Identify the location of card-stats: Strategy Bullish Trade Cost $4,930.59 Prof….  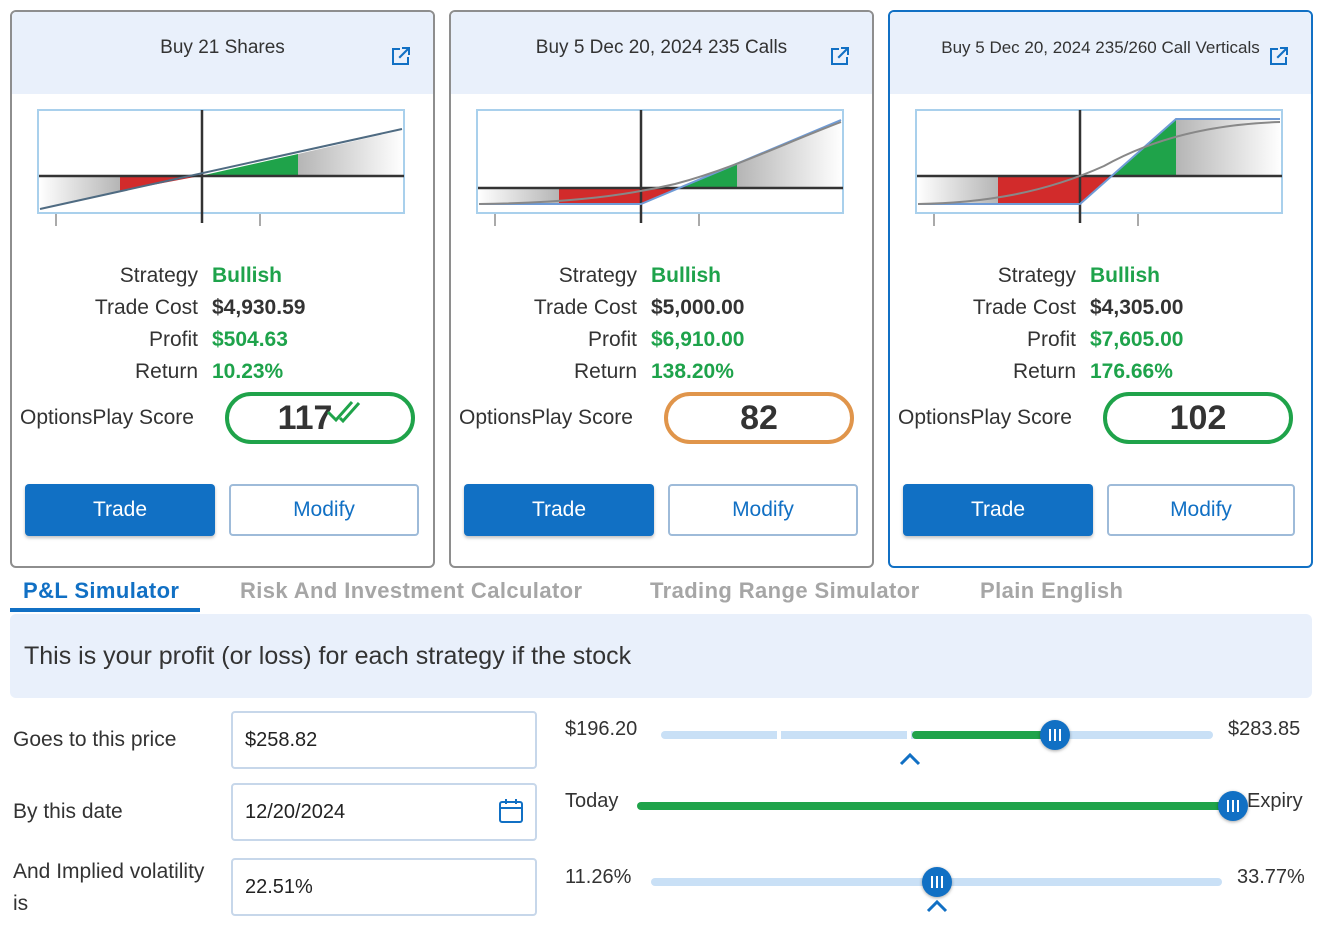
(222, 324).